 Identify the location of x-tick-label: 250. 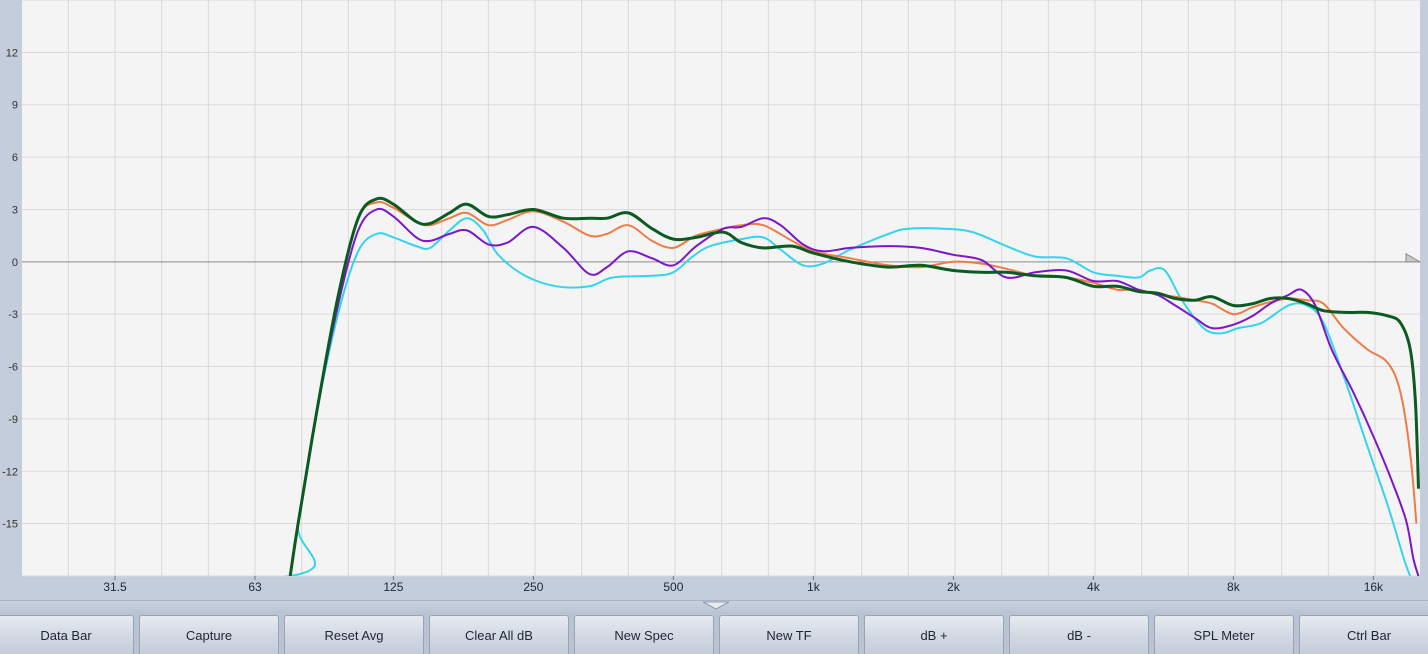
(533, 587).